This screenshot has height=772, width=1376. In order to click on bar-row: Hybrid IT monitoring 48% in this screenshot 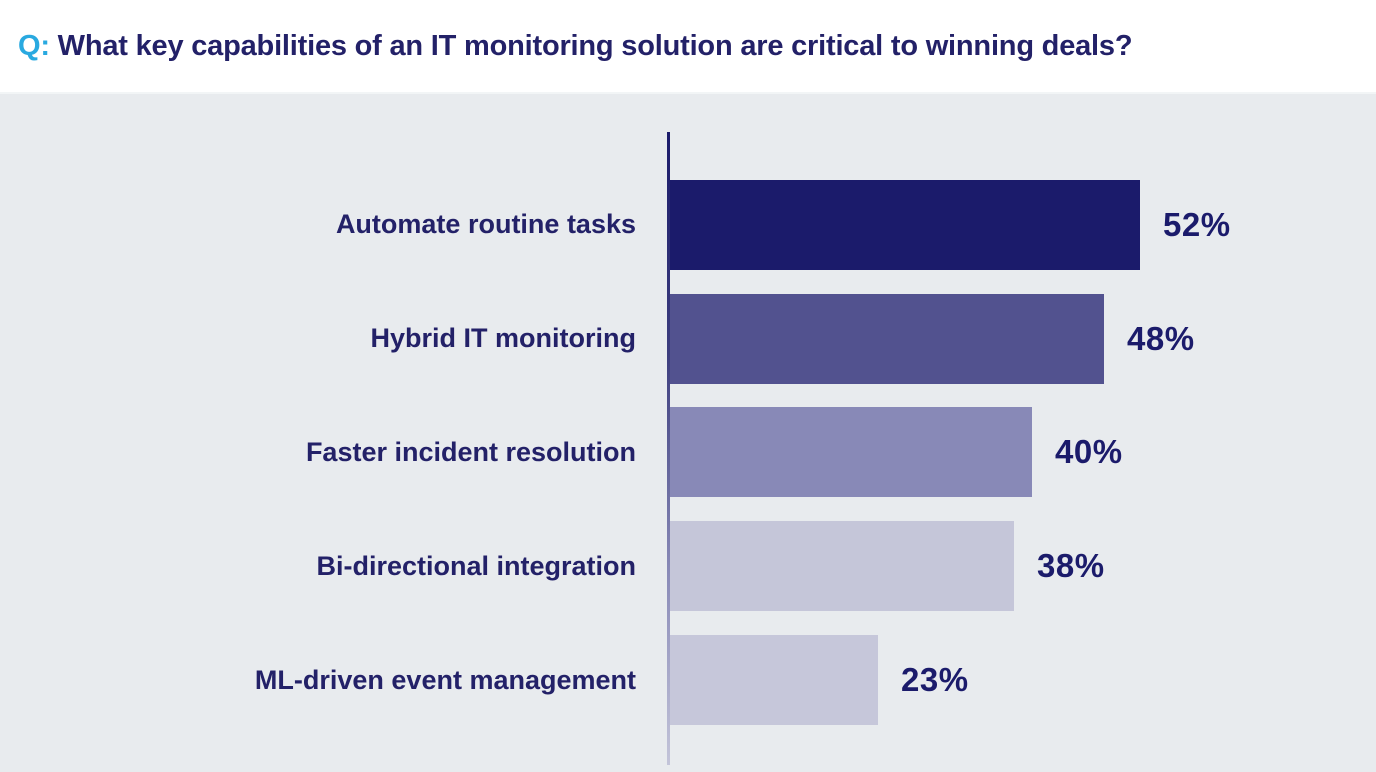, I will do `click(688, 339)`.